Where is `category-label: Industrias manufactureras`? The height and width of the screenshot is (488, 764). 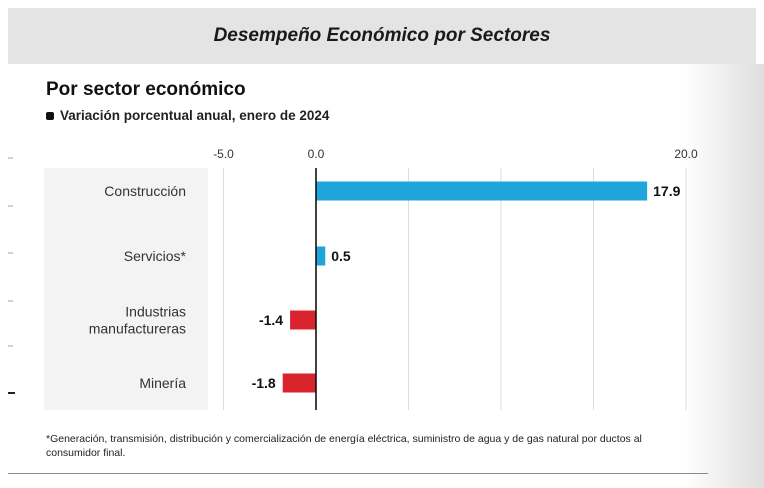 category-label: Industrias manufactureras is located at coordinates (137, 320).